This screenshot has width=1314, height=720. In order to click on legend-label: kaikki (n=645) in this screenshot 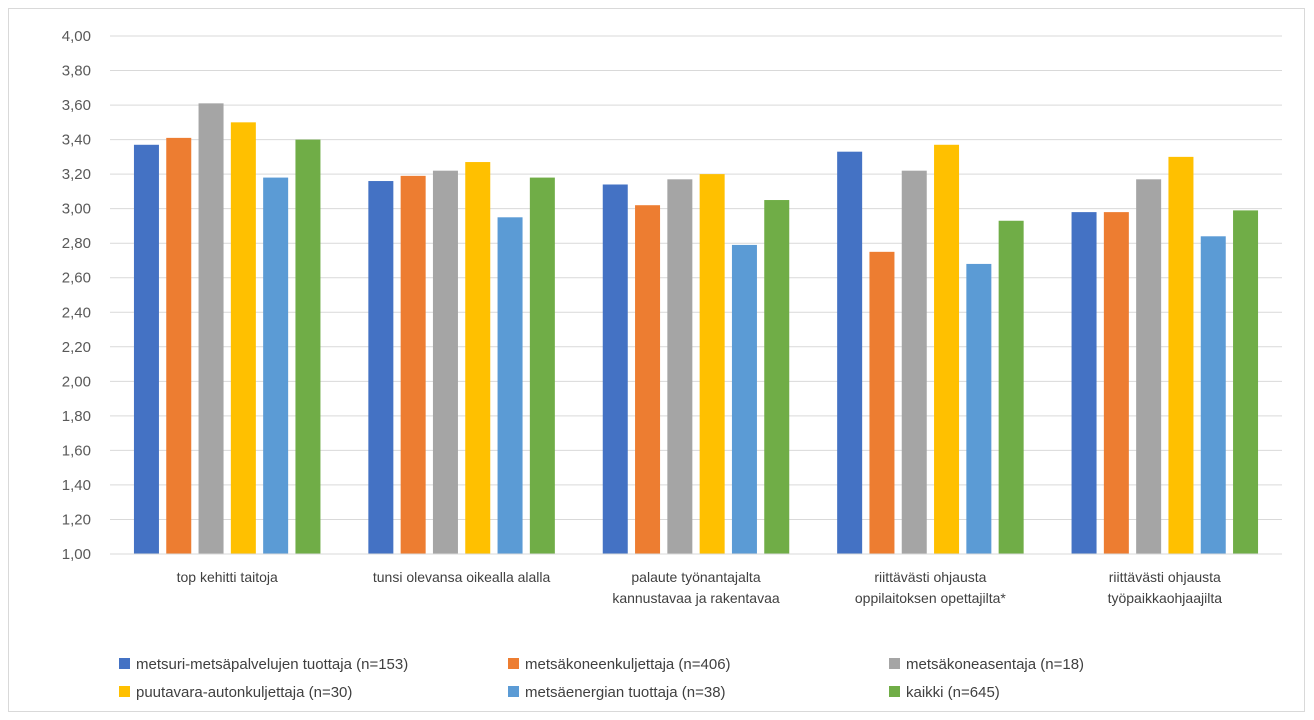, I will do `click(953, 692)`.